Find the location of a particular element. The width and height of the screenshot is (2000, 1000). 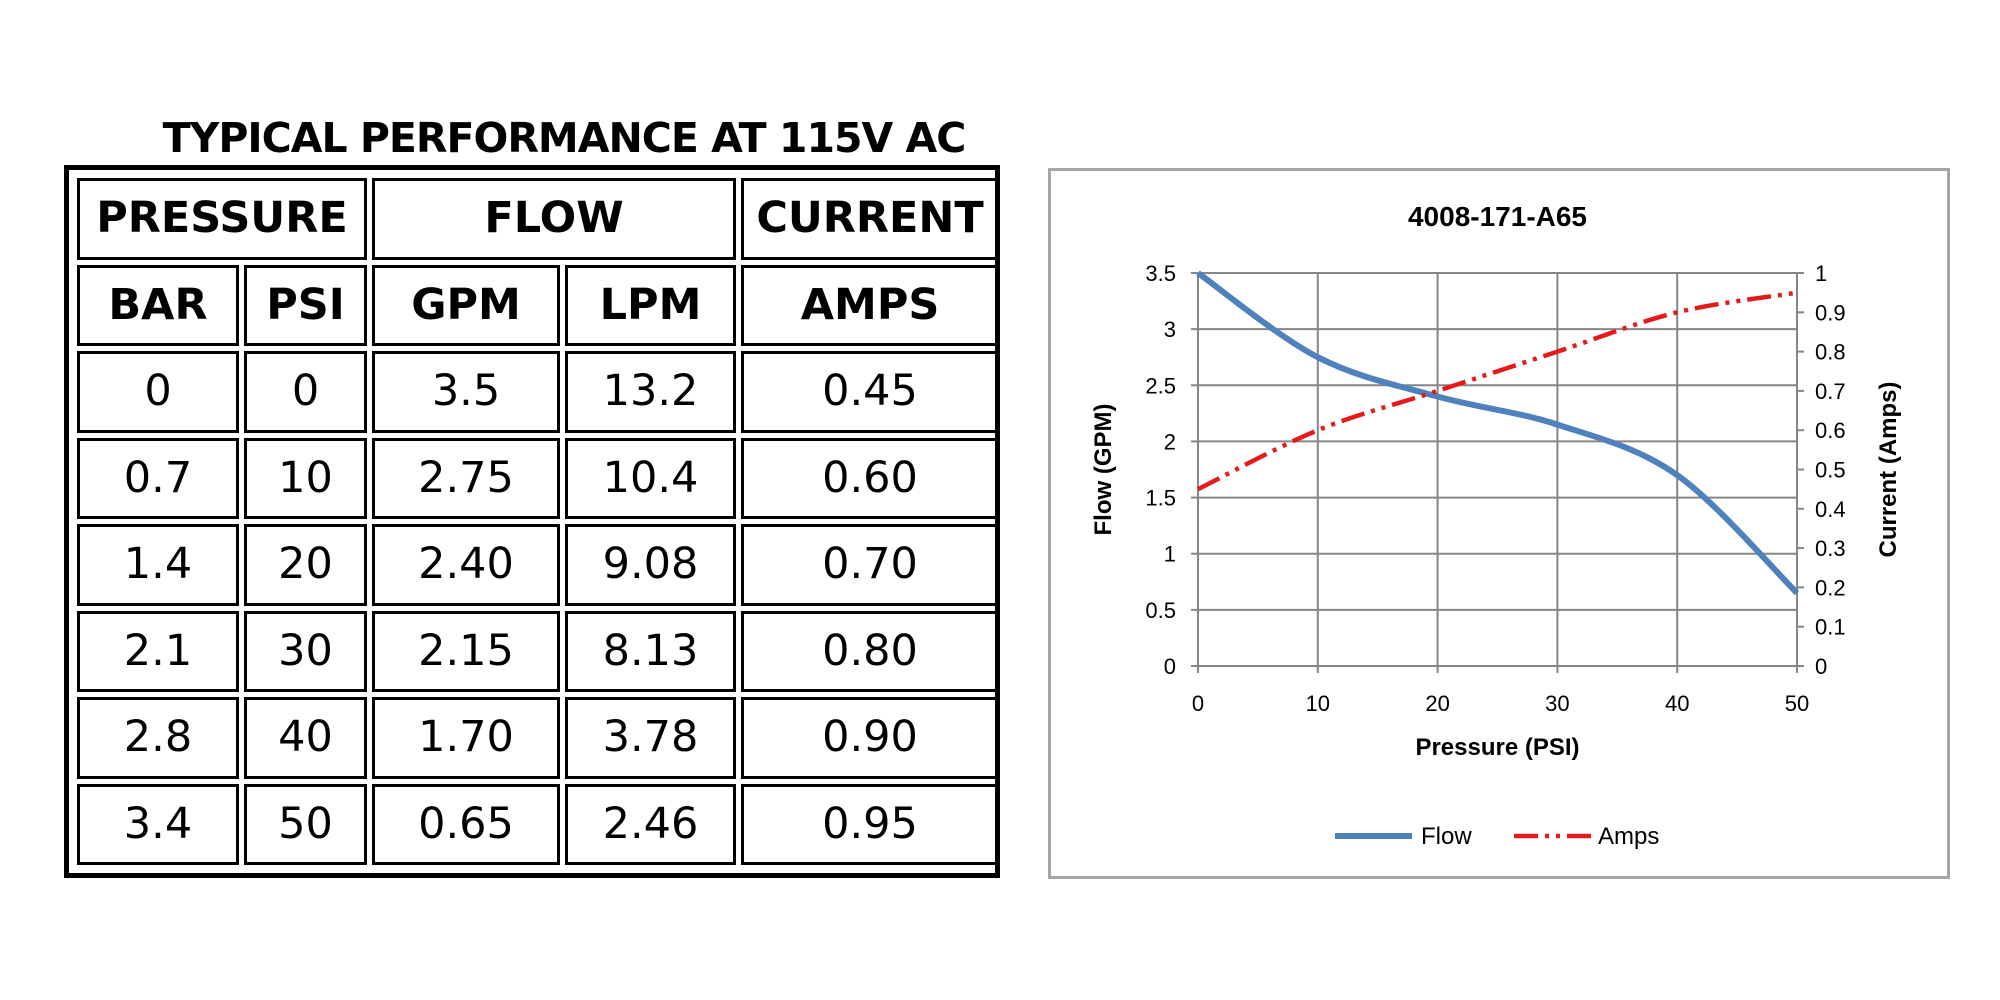

y-tick-label: 1.5 is located at coordinates (1160, 498).